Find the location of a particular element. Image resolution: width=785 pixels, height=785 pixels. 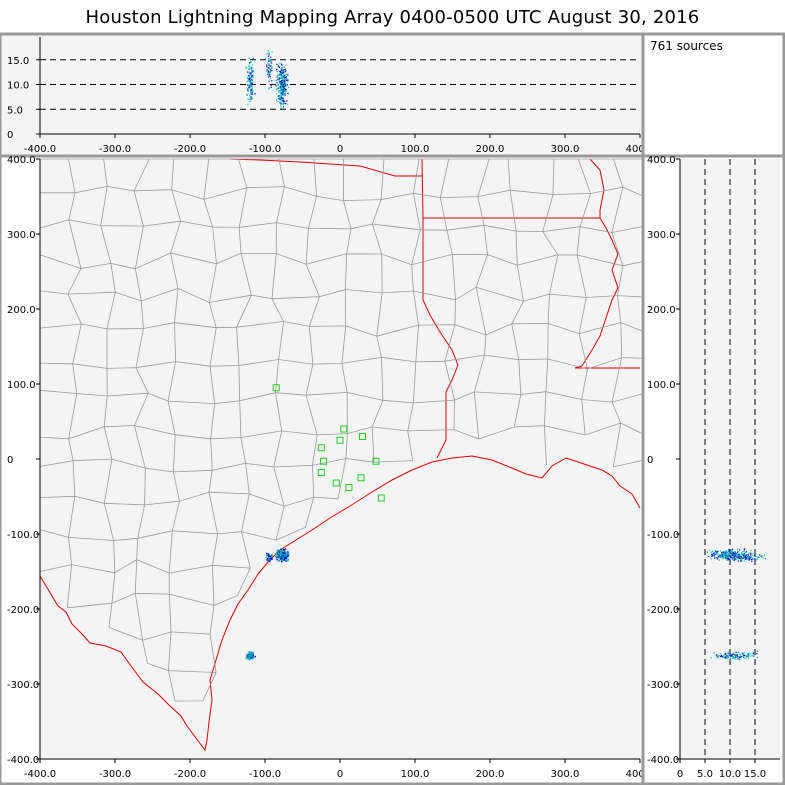

plan-ytick-label: -400.0 is located at coordinates (23, 760).